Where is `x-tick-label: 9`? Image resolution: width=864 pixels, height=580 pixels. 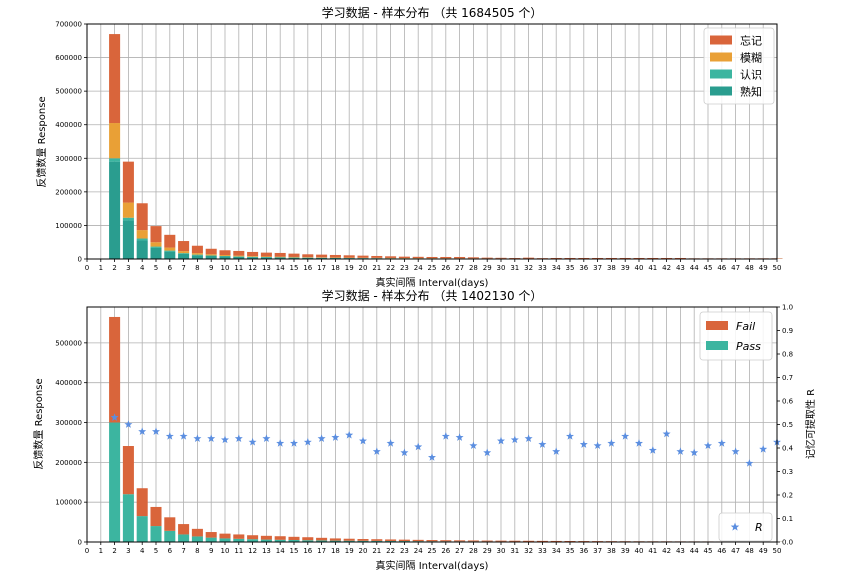 x-tick-label: 9 is located at coordinates (211, 268).